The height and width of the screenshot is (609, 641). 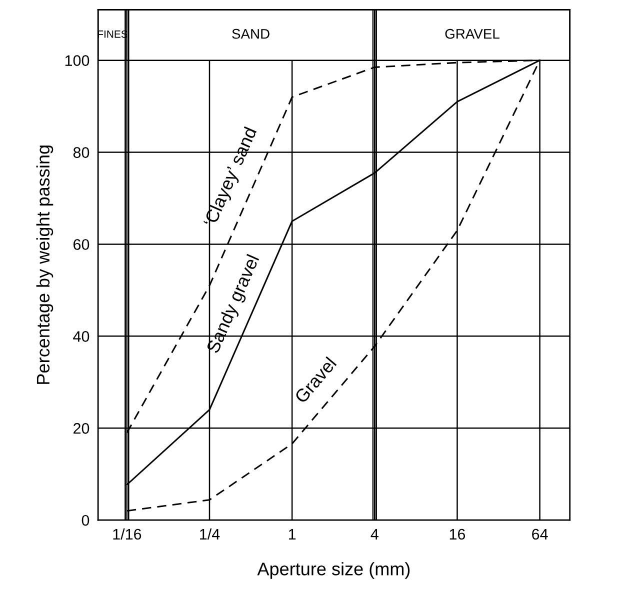 I want to click on x-tick-label: 64, so click(x=540, y=534).